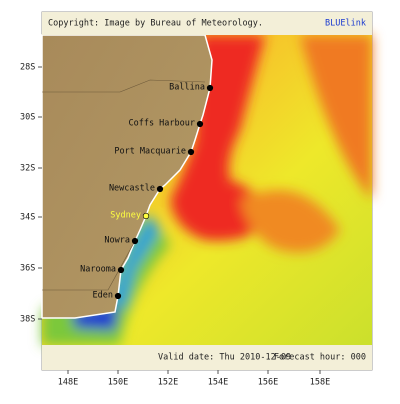 This screenshot has width=400, height=404. What do you see at coordinates (117, 241) in the screenshot?
I see `place-label: Nowra` at bounding box center [117, 241].